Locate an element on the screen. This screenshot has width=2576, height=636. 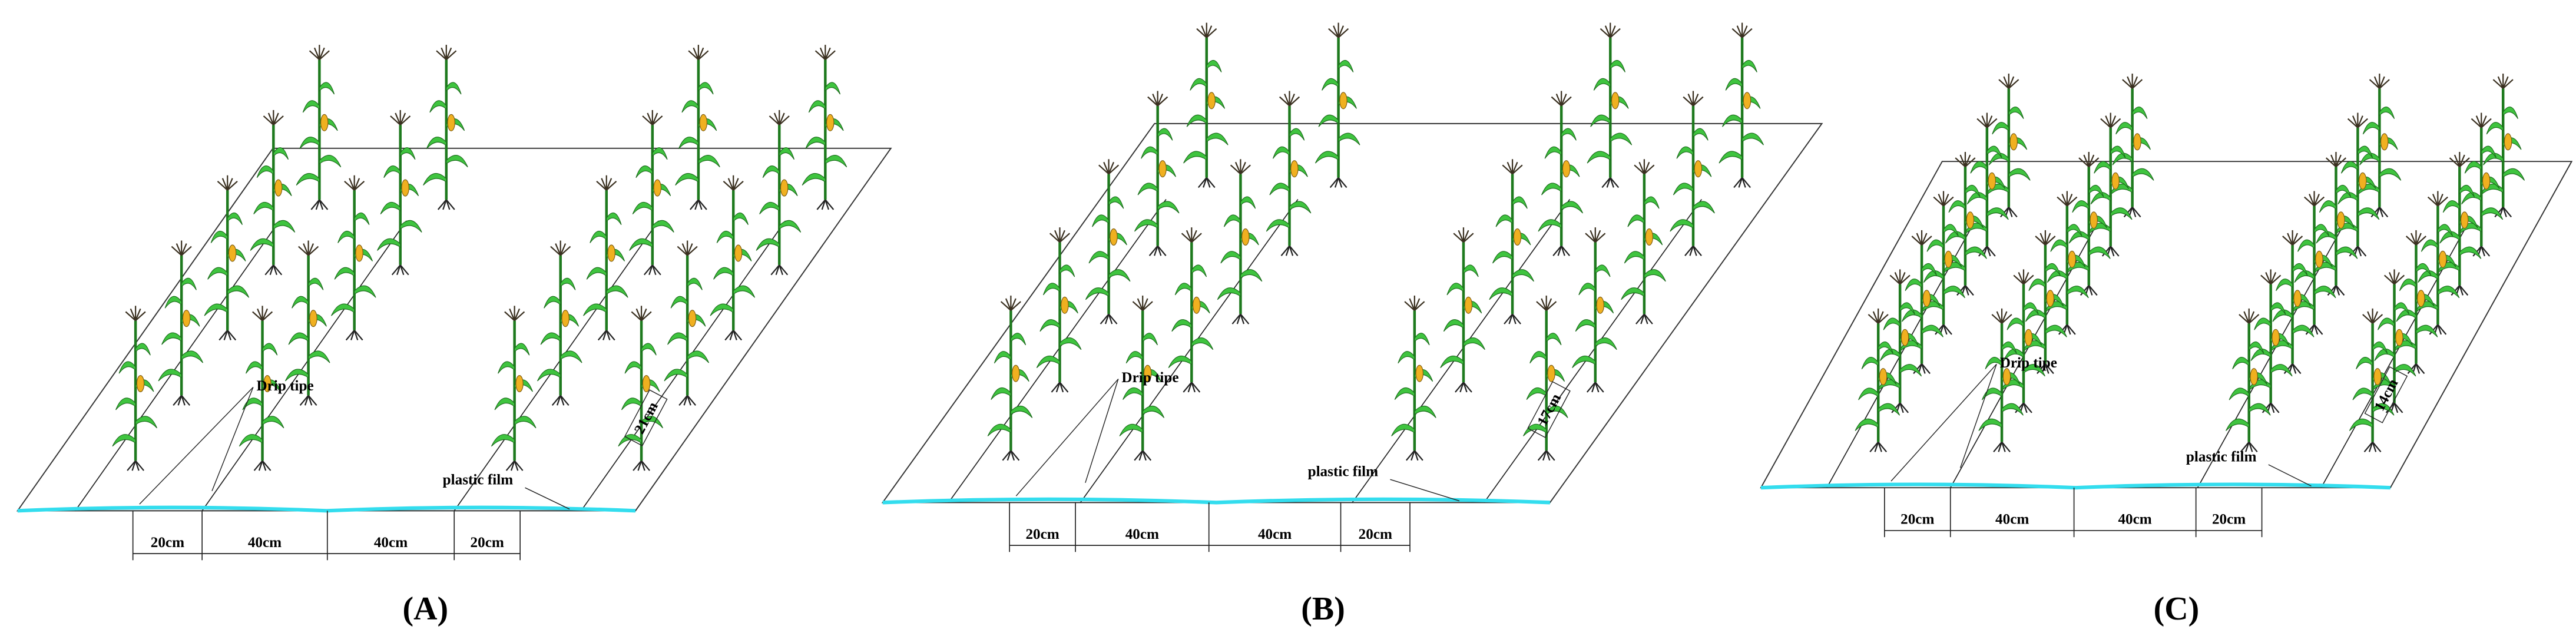
row-line is located at coordinates (556, 365).